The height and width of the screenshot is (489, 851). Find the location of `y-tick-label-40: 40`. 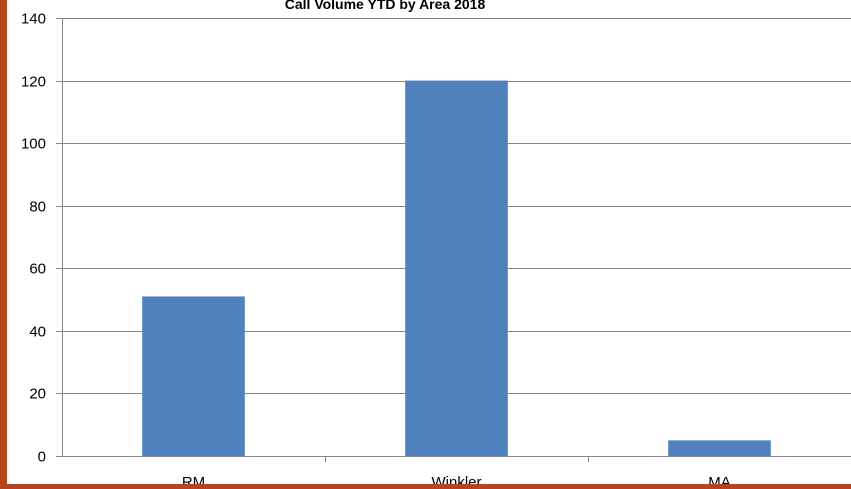

y-tick-label-40: 40 is located at coordinates (37, 332).